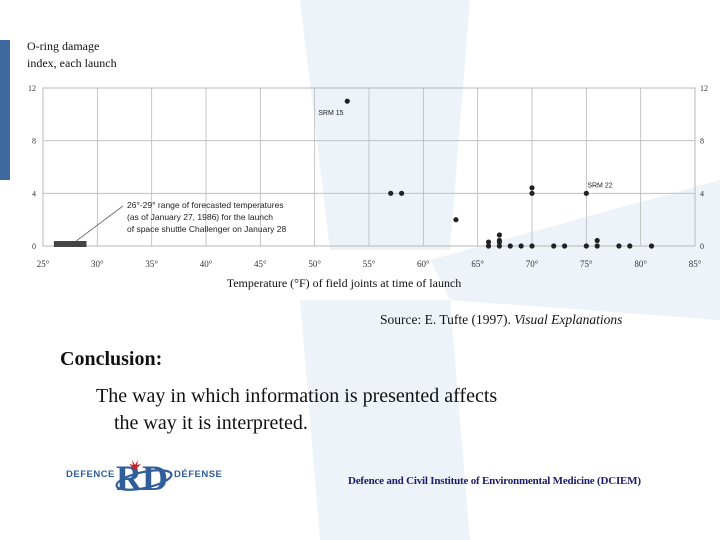 This screenshot has height=540, width=720. Describe the element at coordinates (200, 217) in the screenshot. I see `annotation-line-2: (as of January 27, 1986) for the launch` at that location.